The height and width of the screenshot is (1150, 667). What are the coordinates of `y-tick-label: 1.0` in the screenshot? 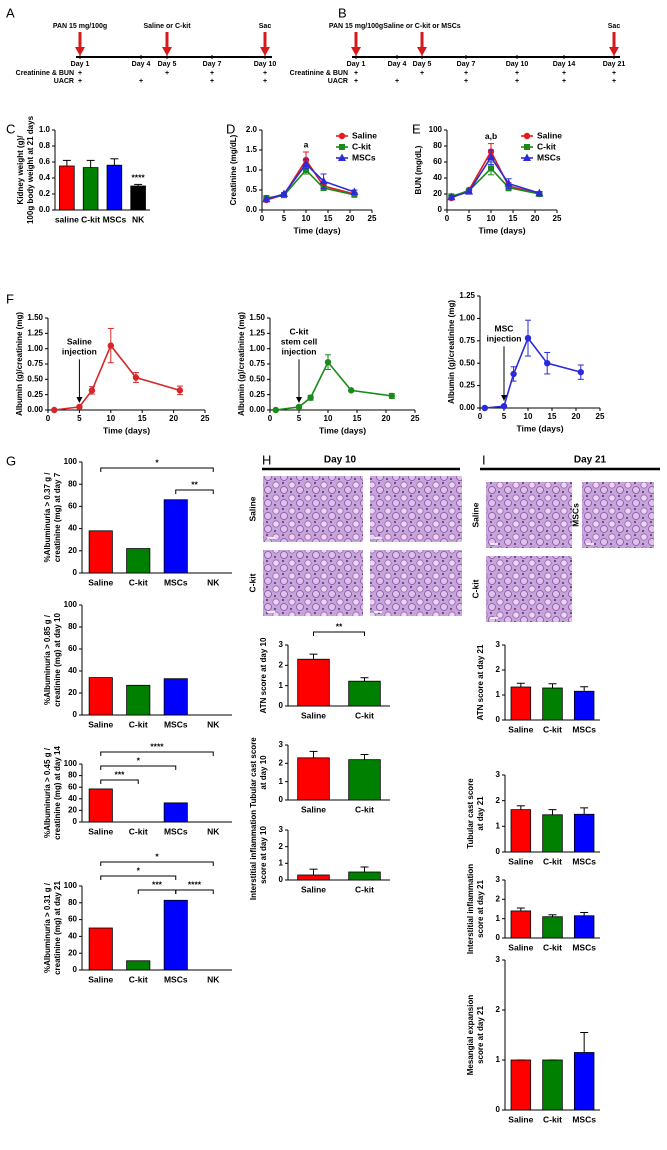 It's located at (252, 169).